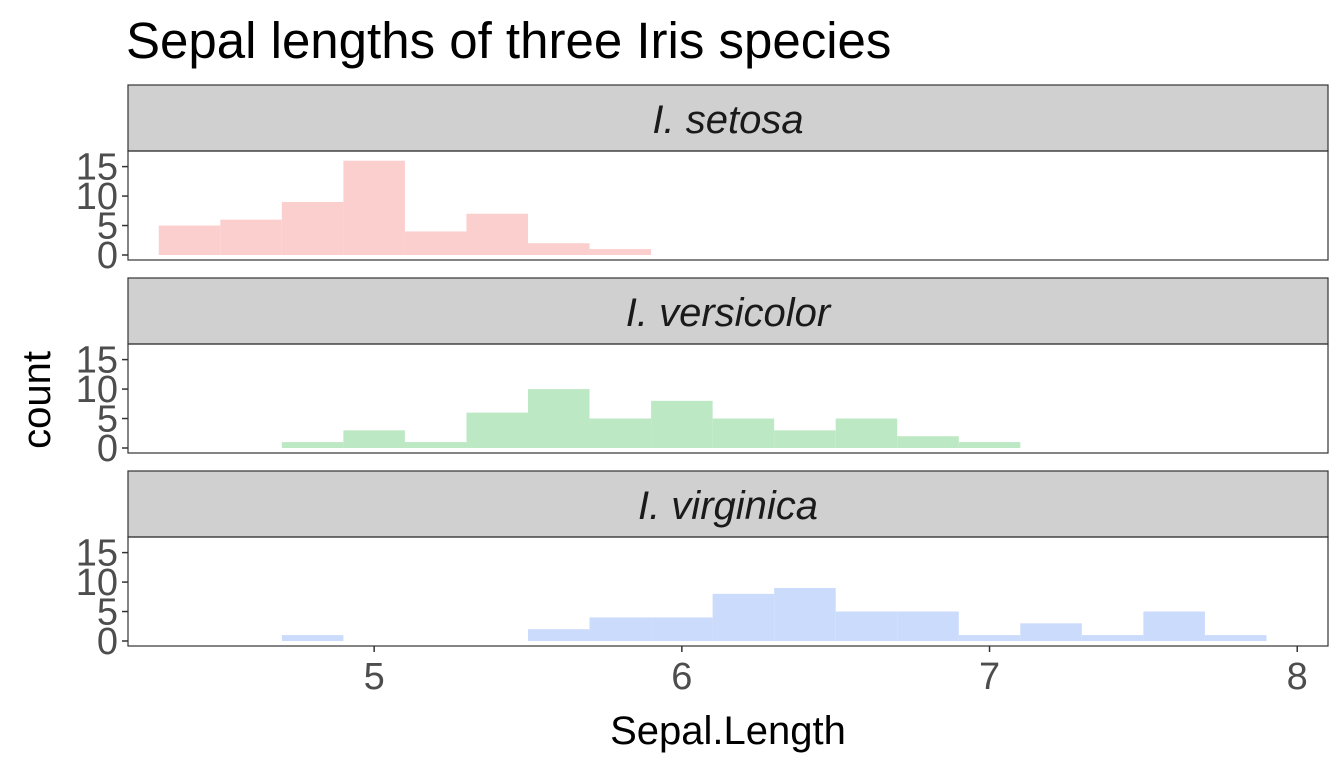 The height and width of the screenshot is (768, 1344). I want to click on x-axis-title: Sepal.Length, so click(728, 731).